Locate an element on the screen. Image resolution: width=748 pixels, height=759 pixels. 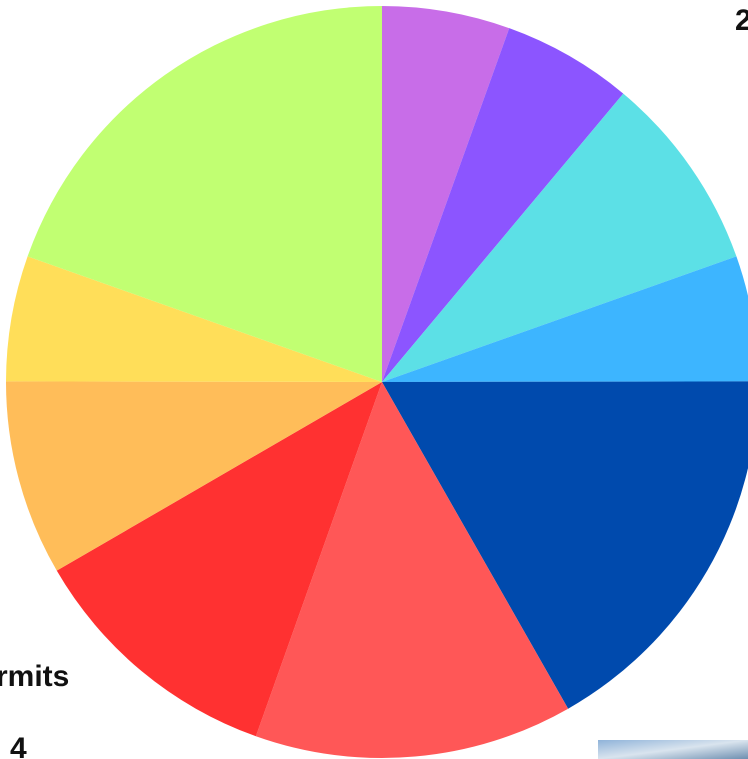
annotation: 2 is located at coordinates (741, 20).